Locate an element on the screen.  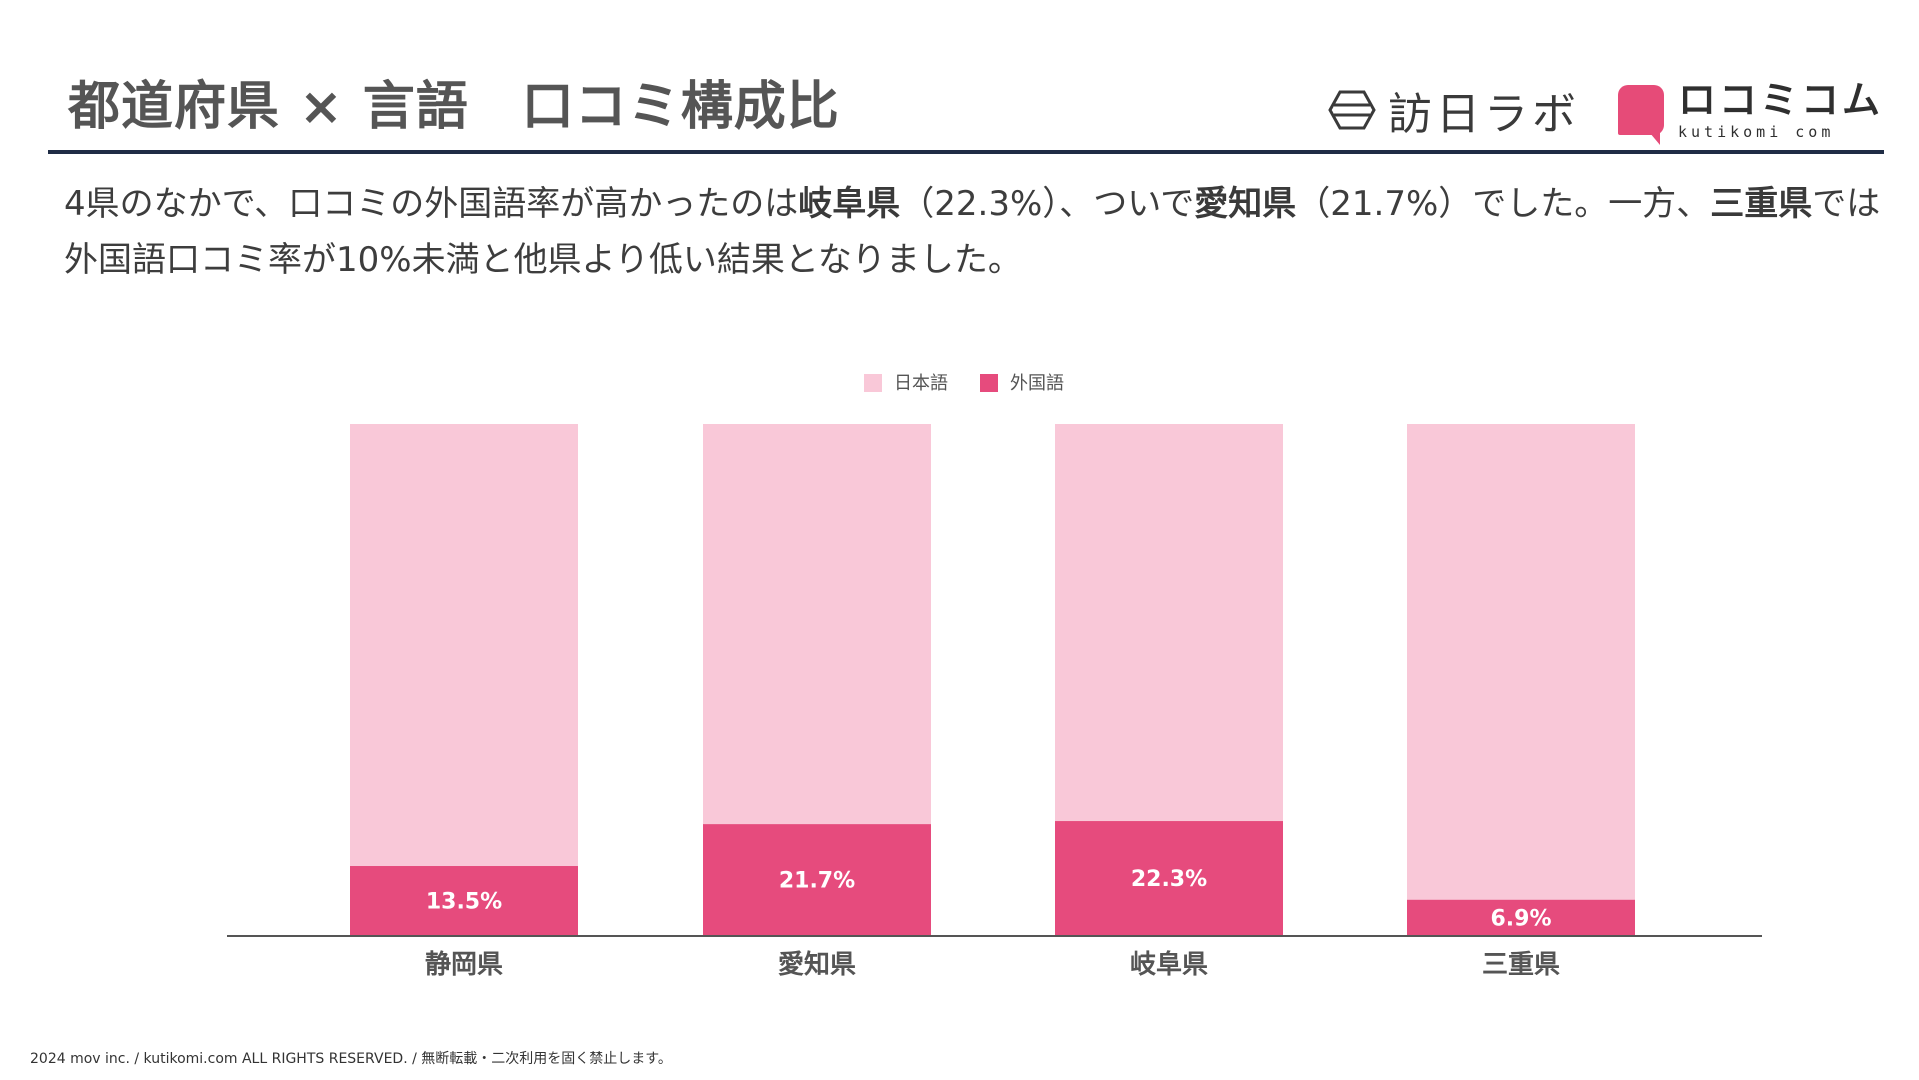
category-label-3: 三重県 is located at coordinates (1521, 965).